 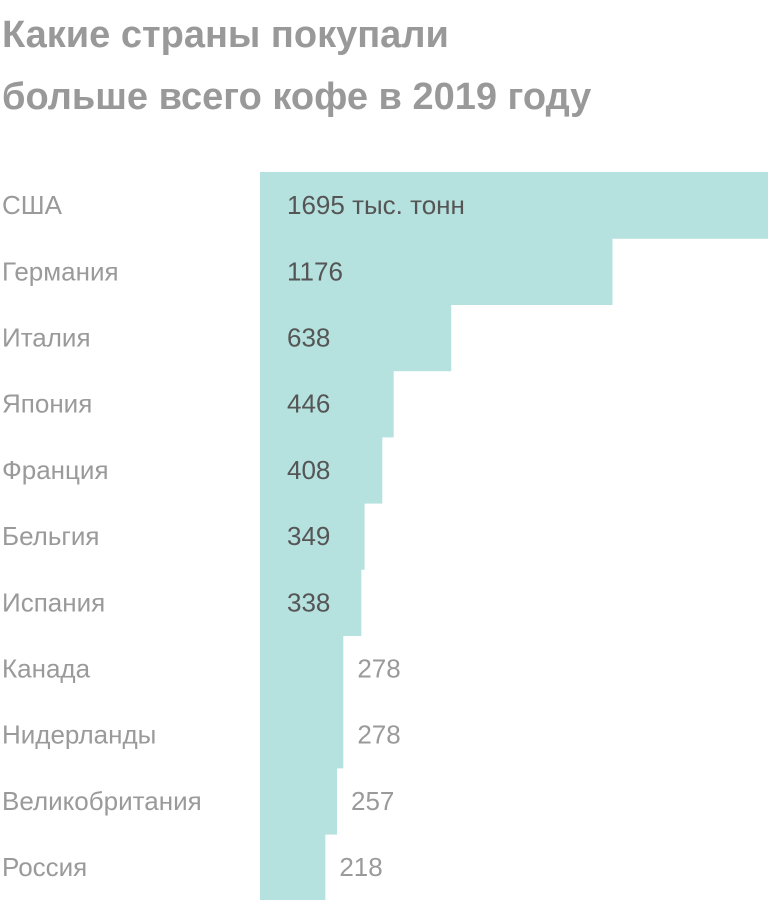 I want to click on value-label: 1176, so click(x=315, y=271).